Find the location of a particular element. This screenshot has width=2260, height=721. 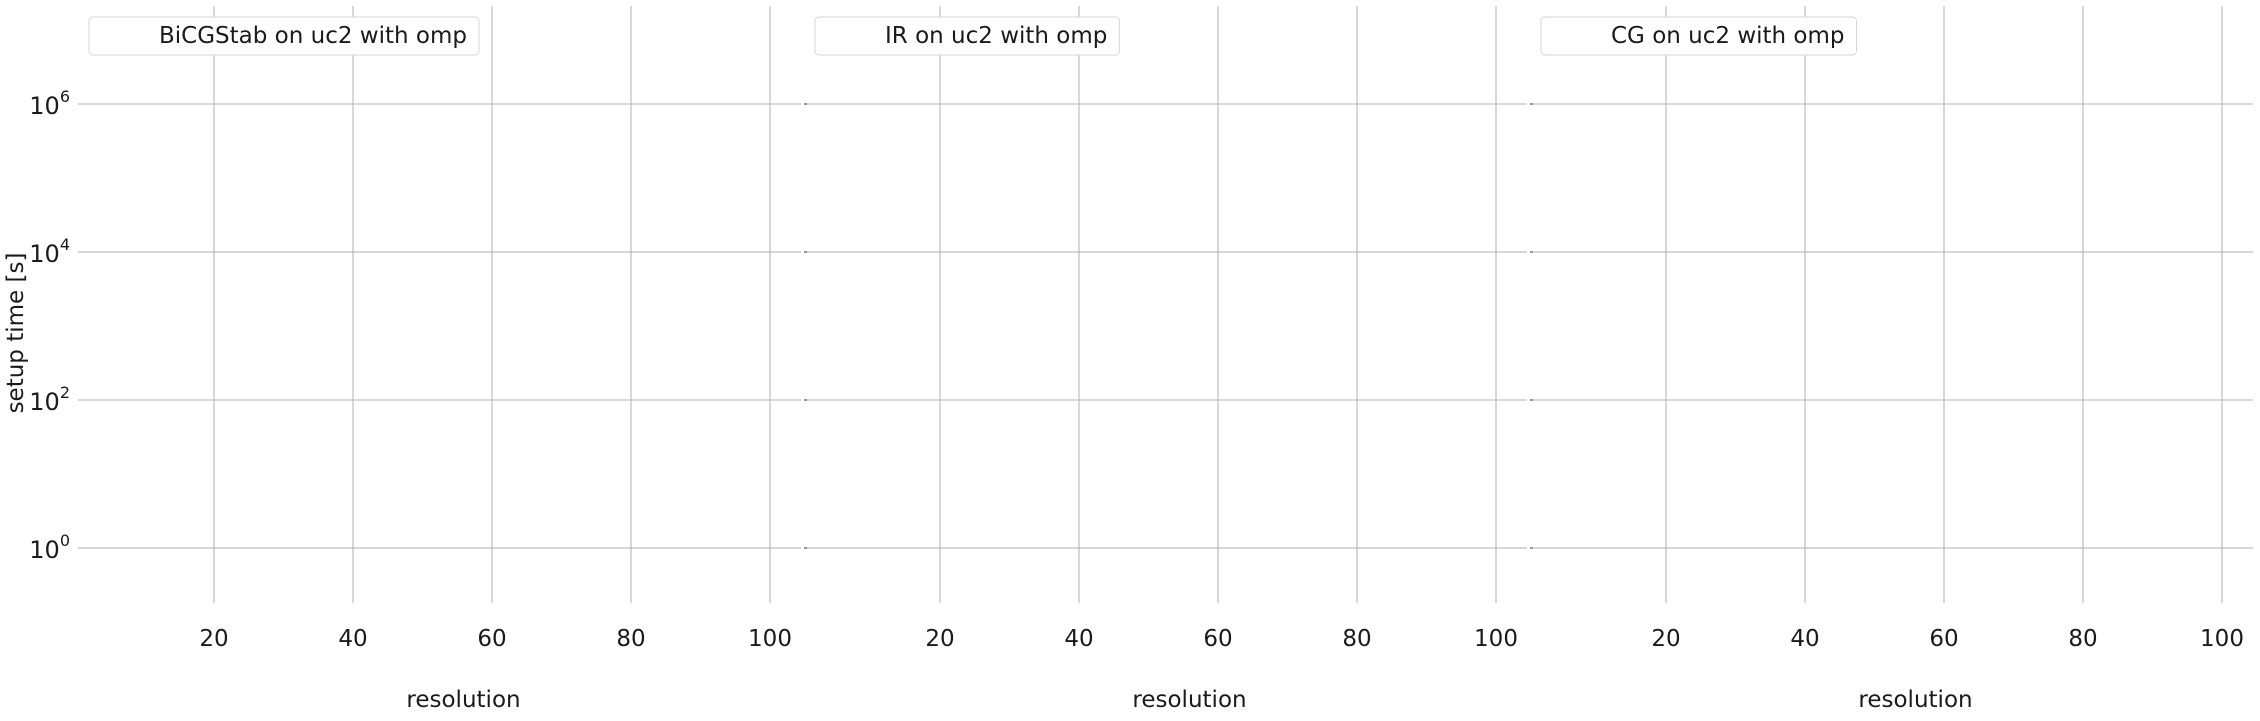

y-tick-label: 10² is located at coordinates (49, 399).